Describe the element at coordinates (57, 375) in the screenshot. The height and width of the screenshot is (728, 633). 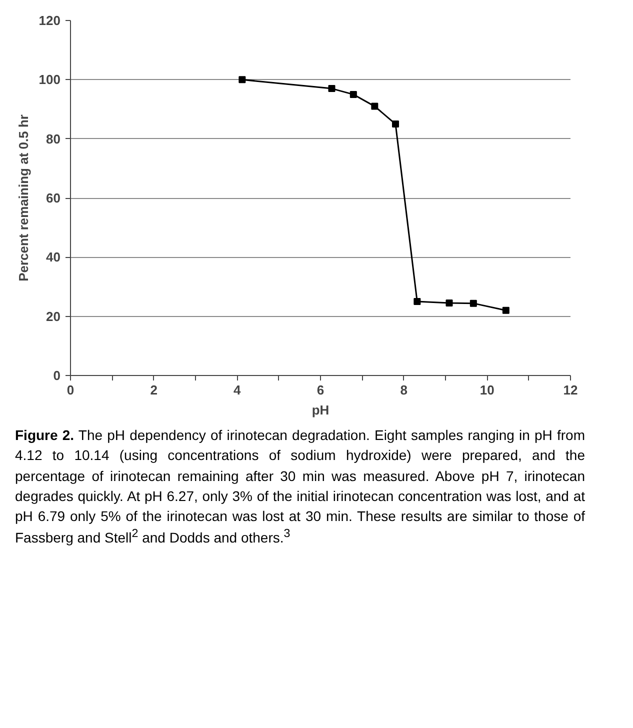
I see `y-tick-label: 0` at that location.